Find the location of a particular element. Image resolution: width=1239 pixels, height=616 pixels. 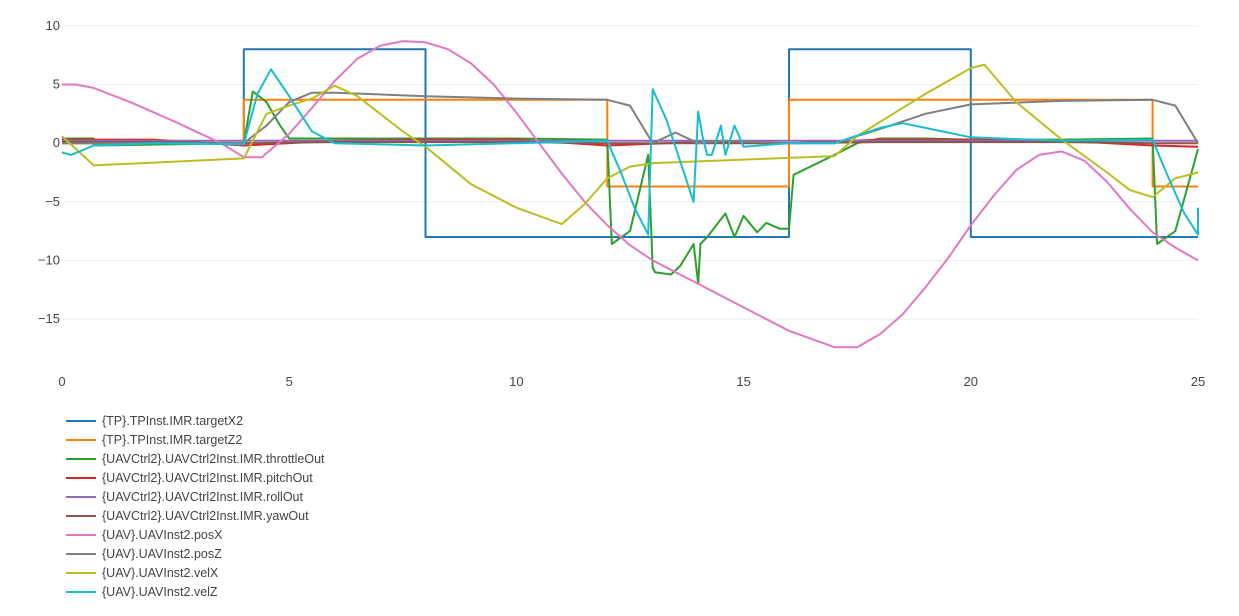

x-tick-label: 25 is located at coordinates (1198, 381).